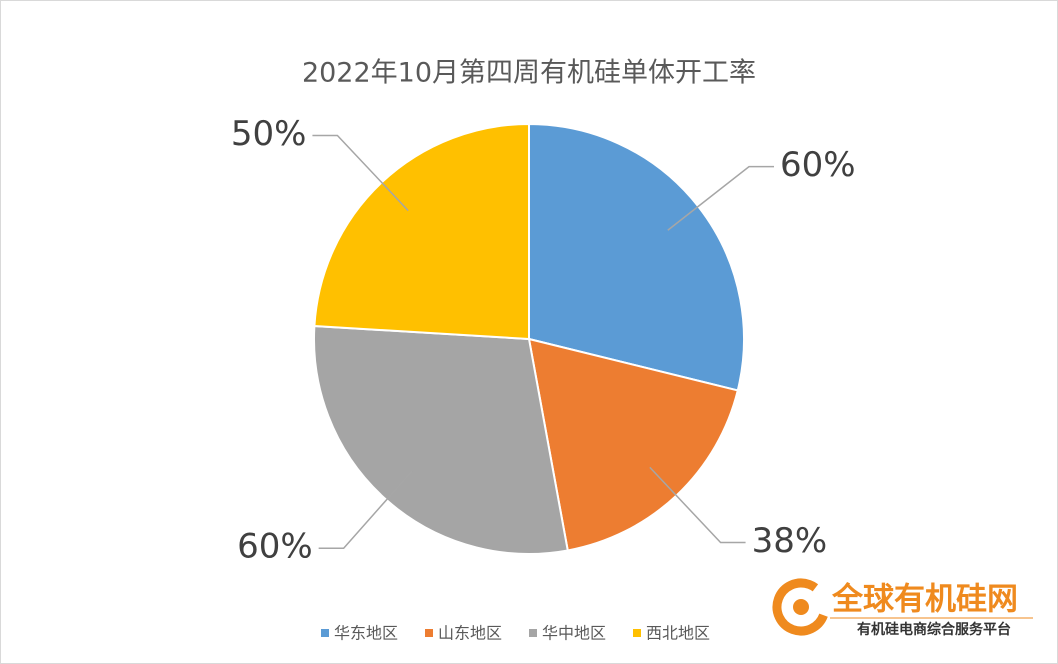 This screenshot has width=1058, height=664. Describe the element at coordinates (366, 633) in the screenshot. I see `legend-label: 华东地区` at that location.